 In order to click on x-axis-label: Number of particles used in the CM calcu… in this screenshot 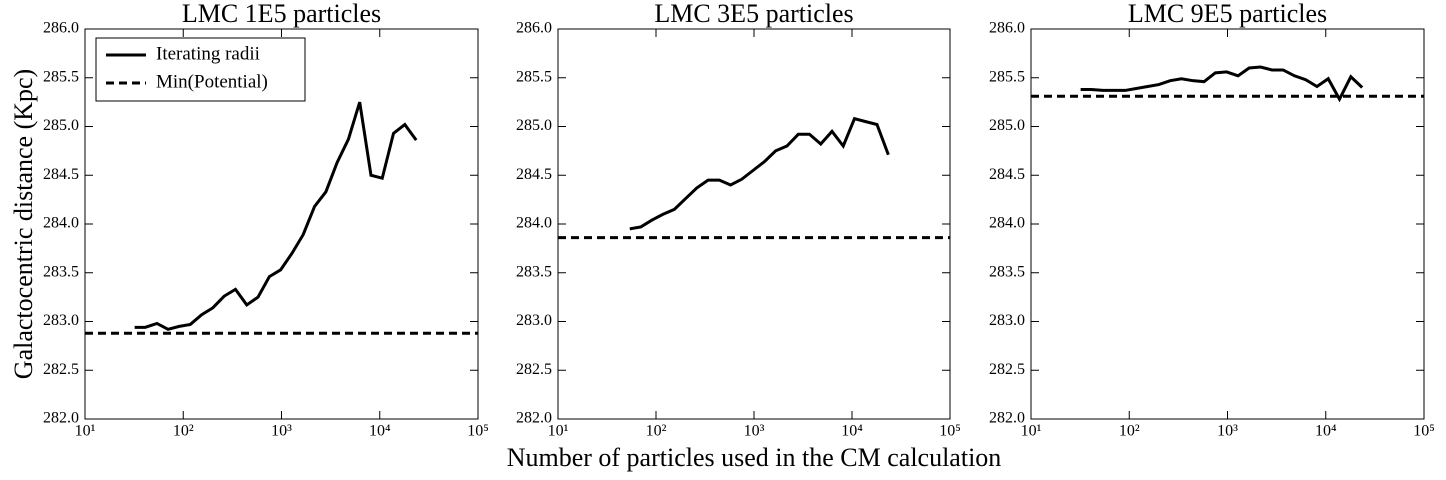, I will do `click(754, 457)`.